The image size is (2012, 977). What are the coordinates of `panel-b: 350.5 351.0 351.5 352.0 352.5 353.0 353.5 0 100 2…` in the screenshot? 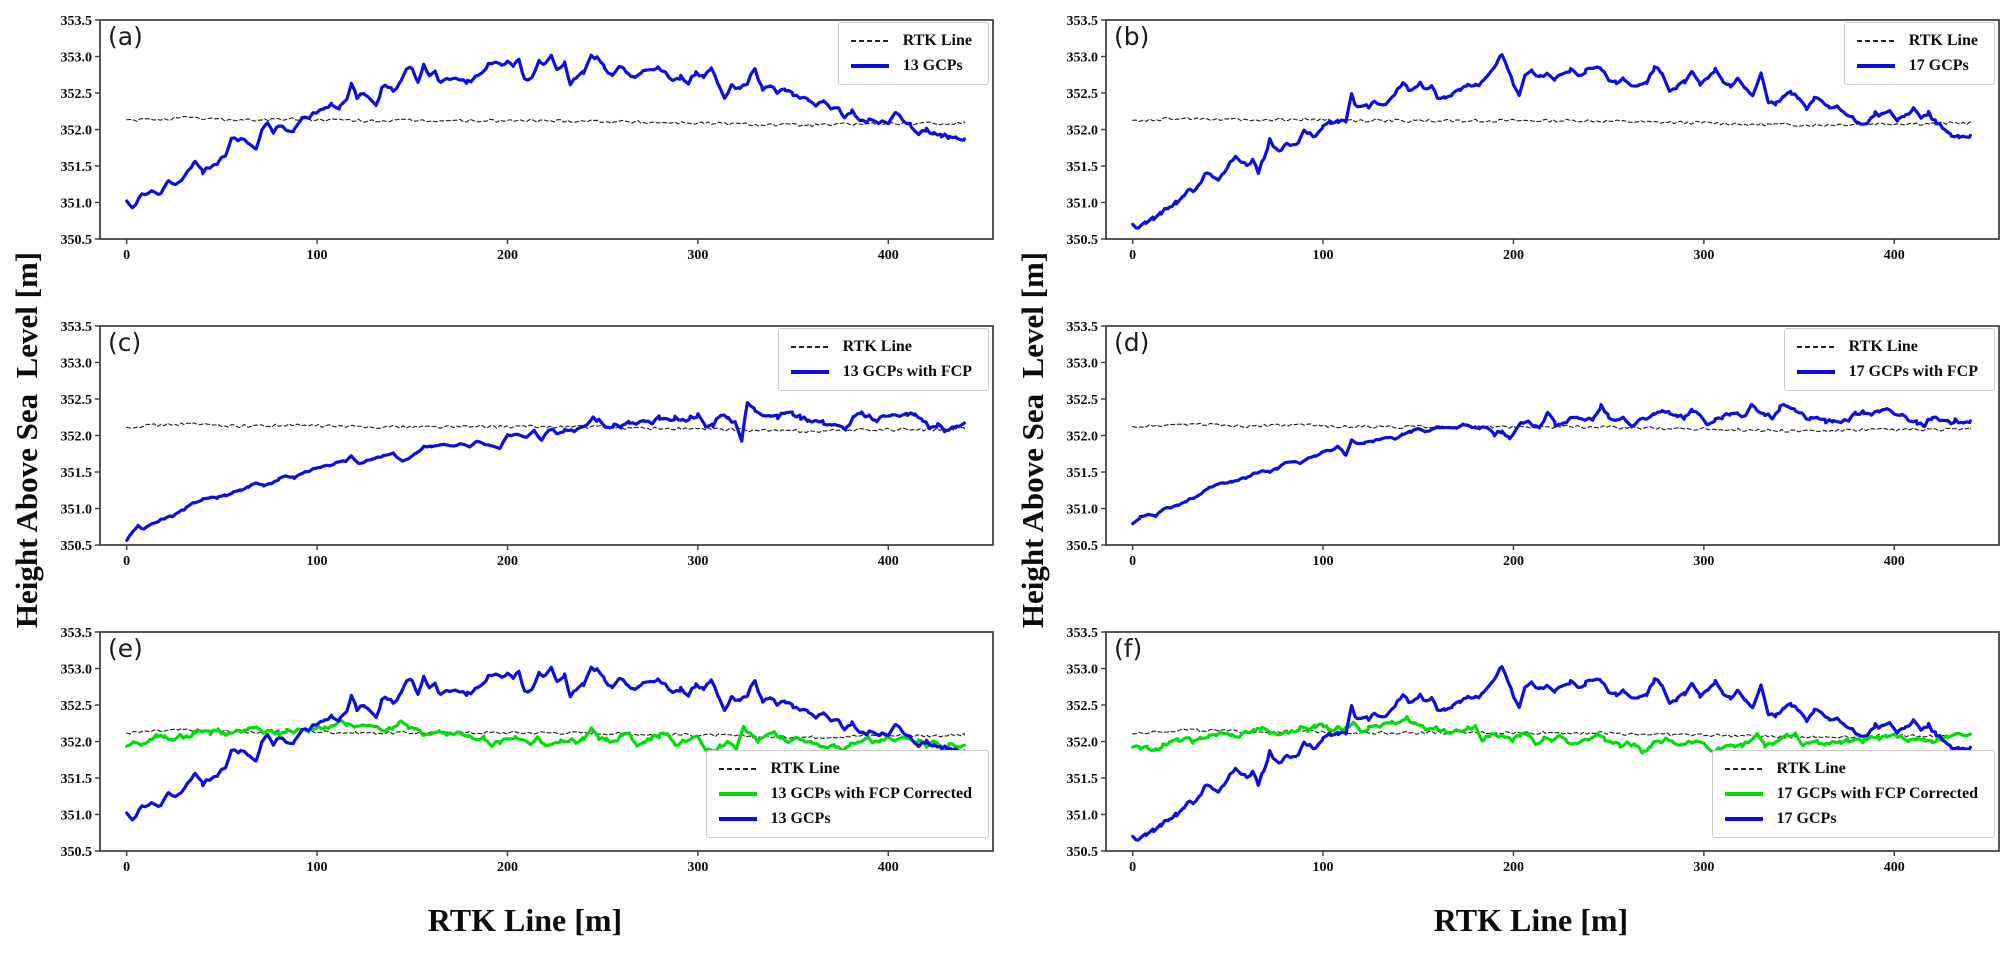 It's located at (1531, 140).